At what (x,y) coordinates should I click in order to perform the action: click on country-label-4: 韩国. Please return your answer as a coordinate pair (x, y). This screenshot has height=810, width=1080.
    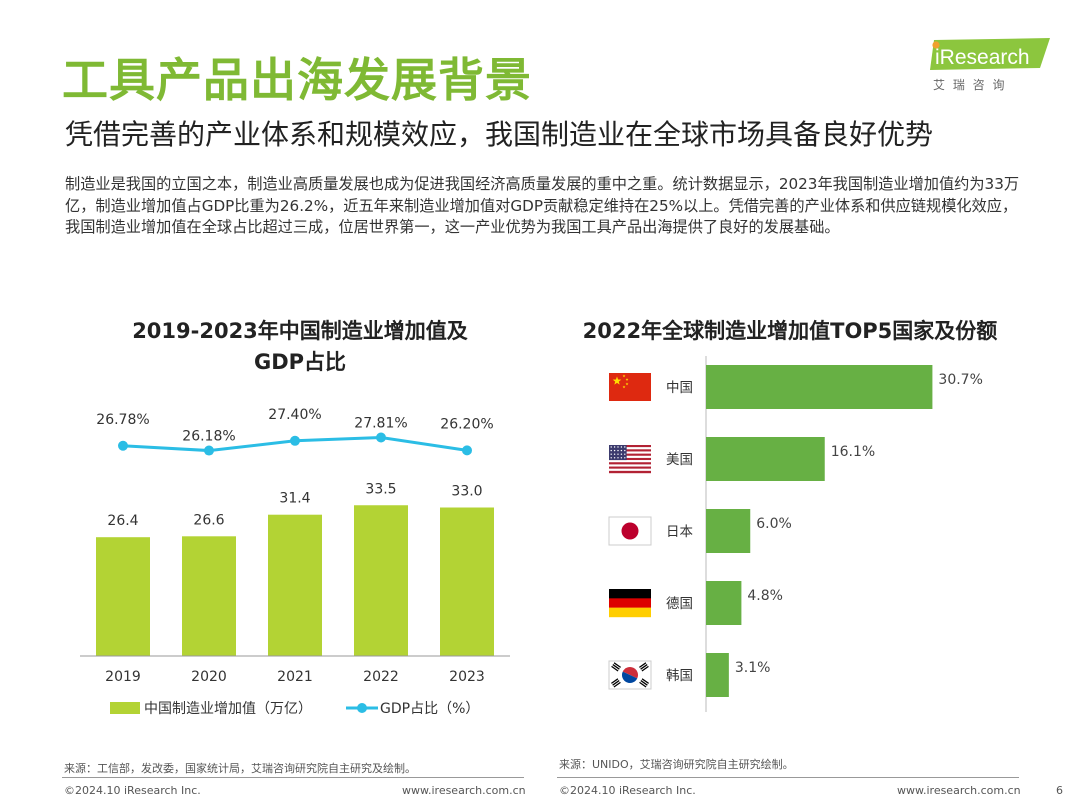
    Looking at the image, I should click on (679, 676).